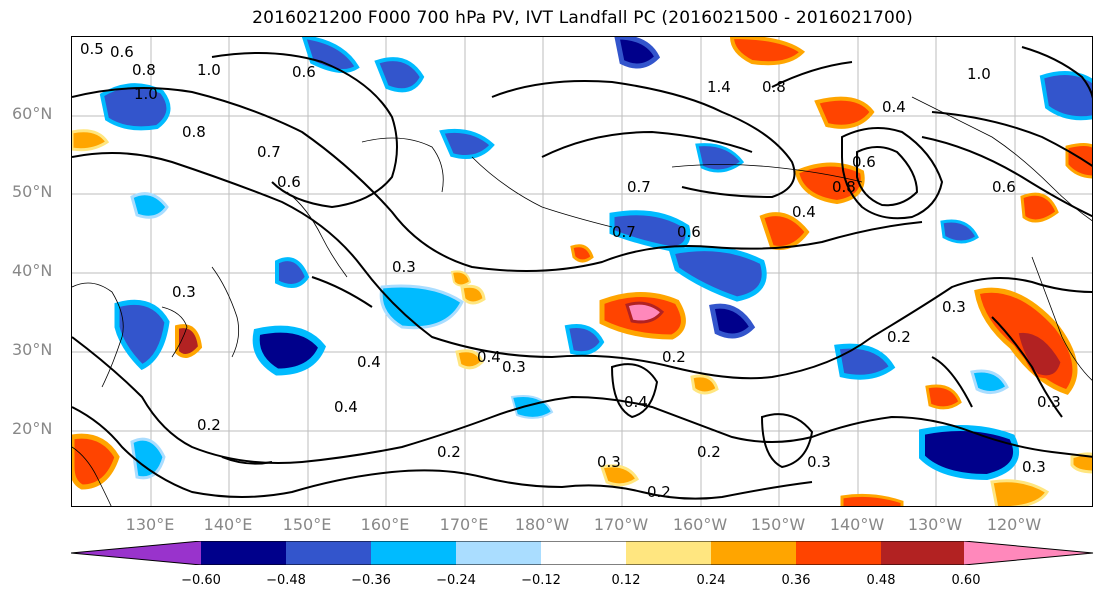 This screenshot has width=1105, height=601. Describe the element at coordinates (857, 524) in the screenshot. I see `lon-label-140w: 140°W` at that location.